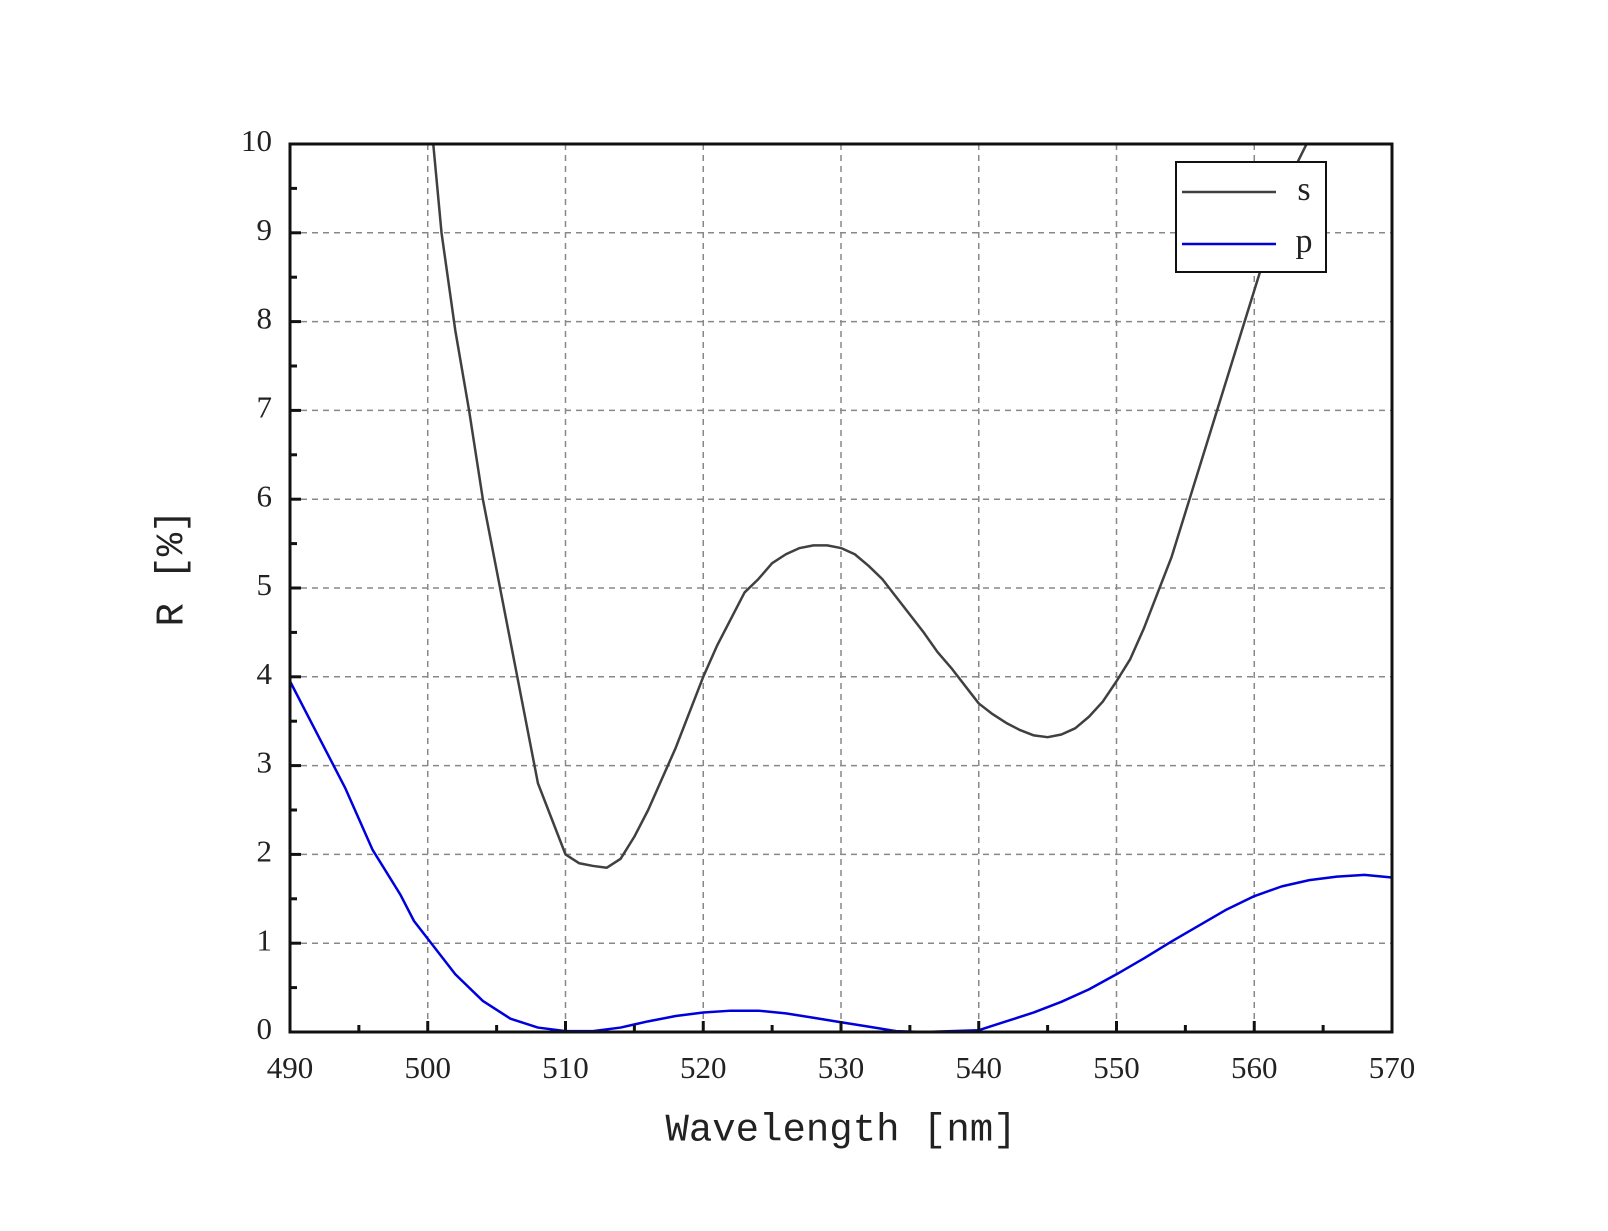 The height and width of the screenshot is (1231, 1608). Describe the element at coordinates (1303, 189) in the screenshot. I see `legend-label: s` at that location.